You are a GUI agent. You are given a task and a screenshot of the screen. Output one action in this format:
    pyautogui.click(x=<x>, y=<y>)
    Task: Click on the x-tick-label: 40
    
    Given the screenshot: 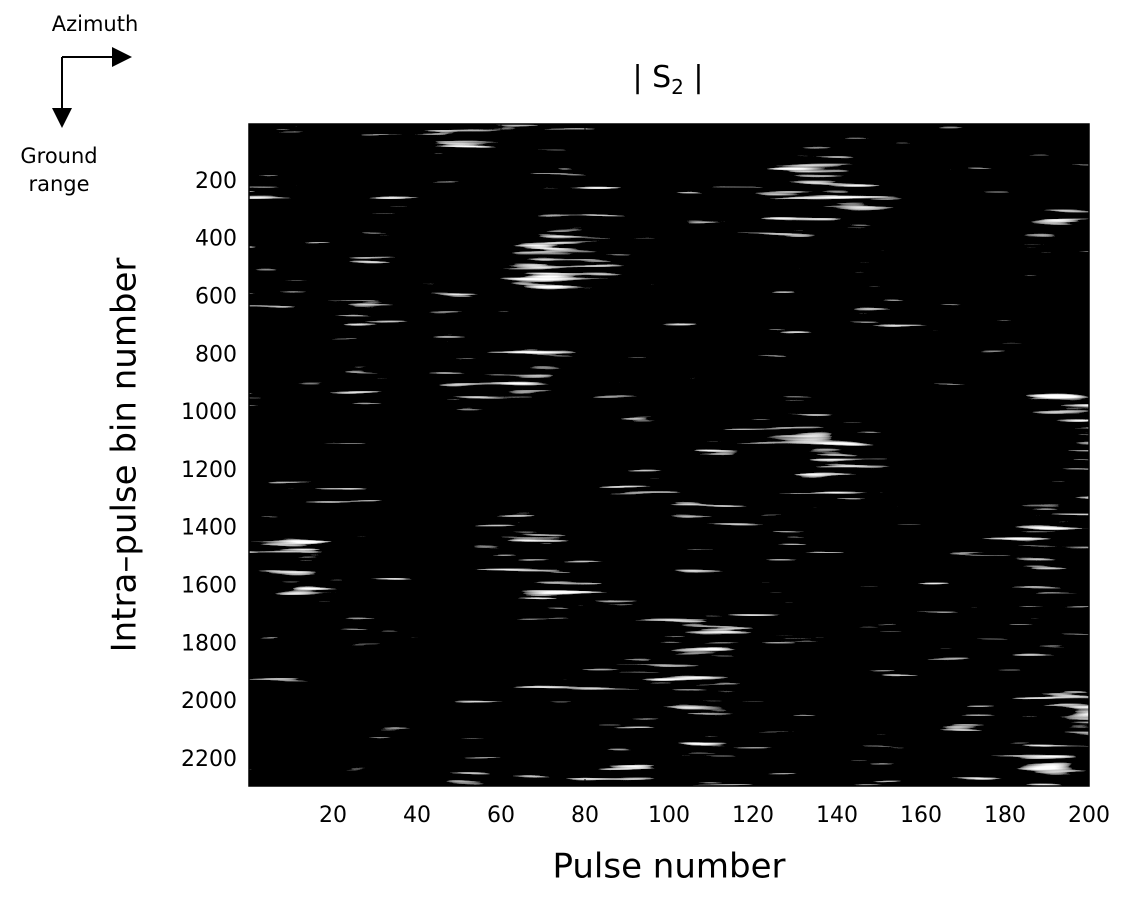 What is the action you would take?
    pyautogui.click(x=417, y=815)
    